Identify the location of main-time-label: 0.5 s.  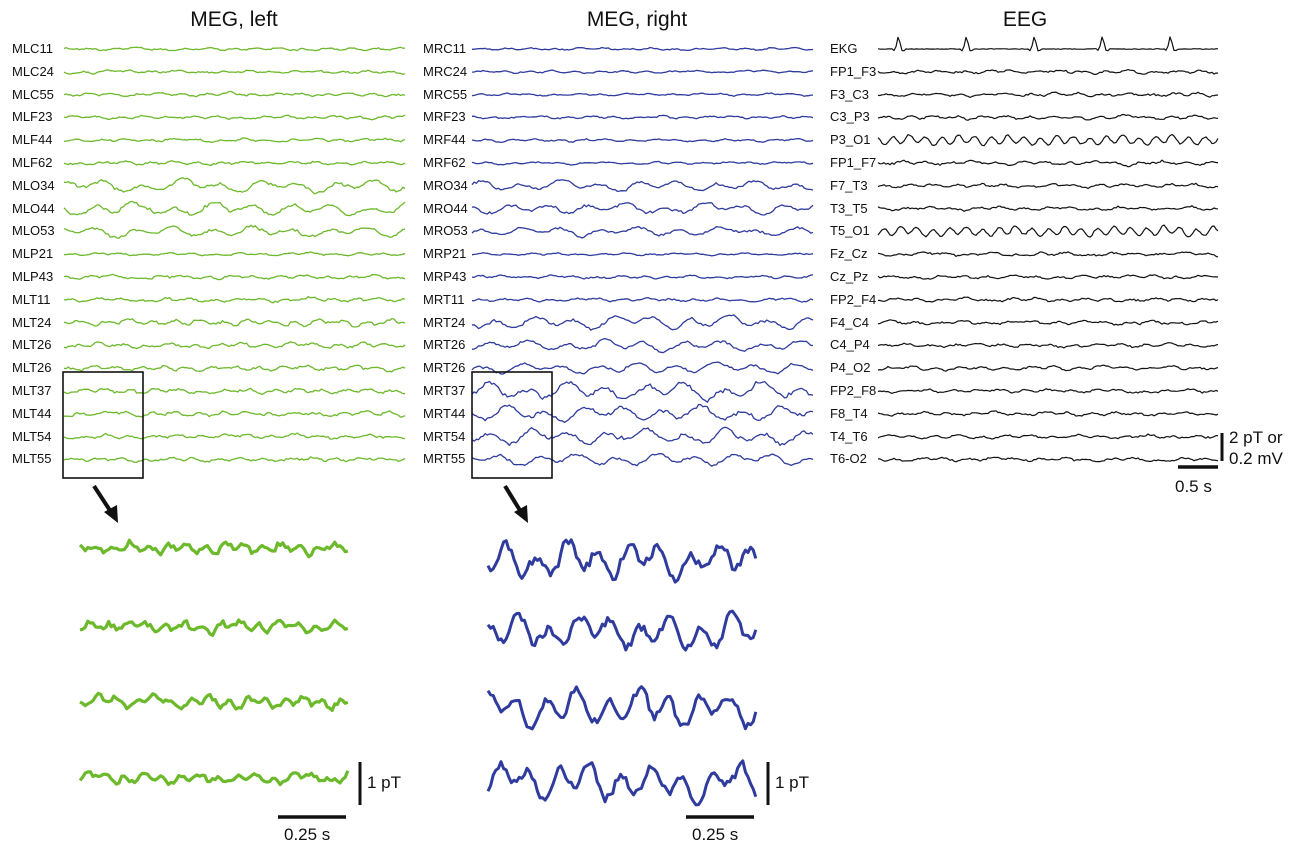
(1193, 486).